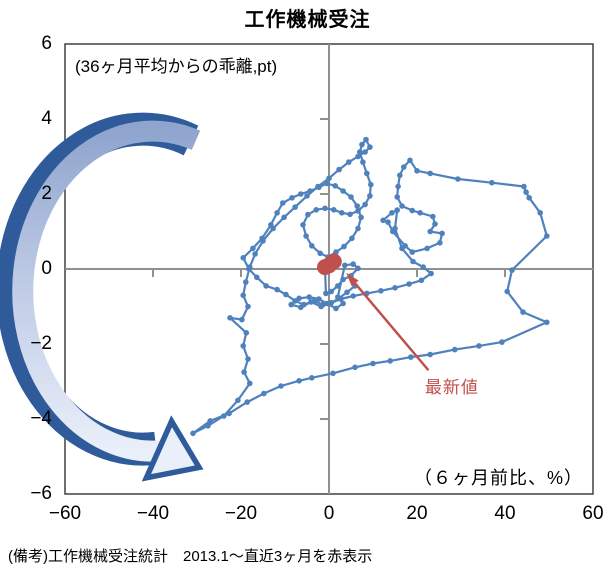 Image resolution: width=615 pixels, height=587 pixels. Describe the element at coordinates (241, 513) in the screenshot. I see `x-tick-label: −20` at that location.